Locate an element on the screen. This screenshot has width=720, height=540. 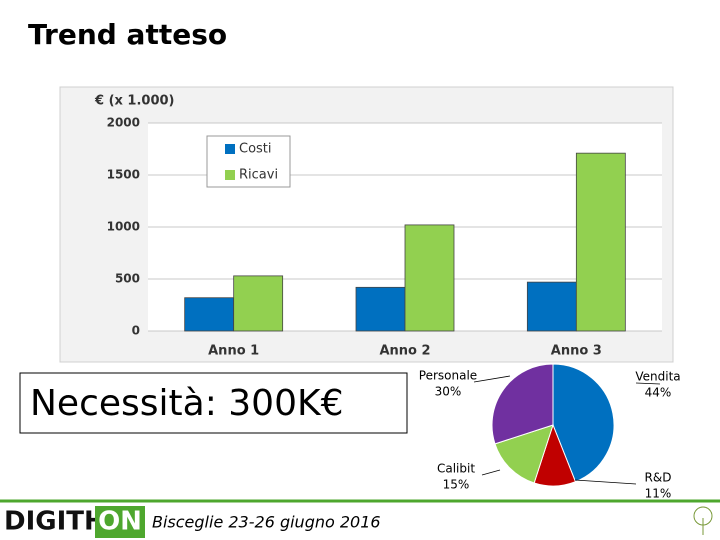
pie-value-label: 44% is located at coordinates (658, 393).